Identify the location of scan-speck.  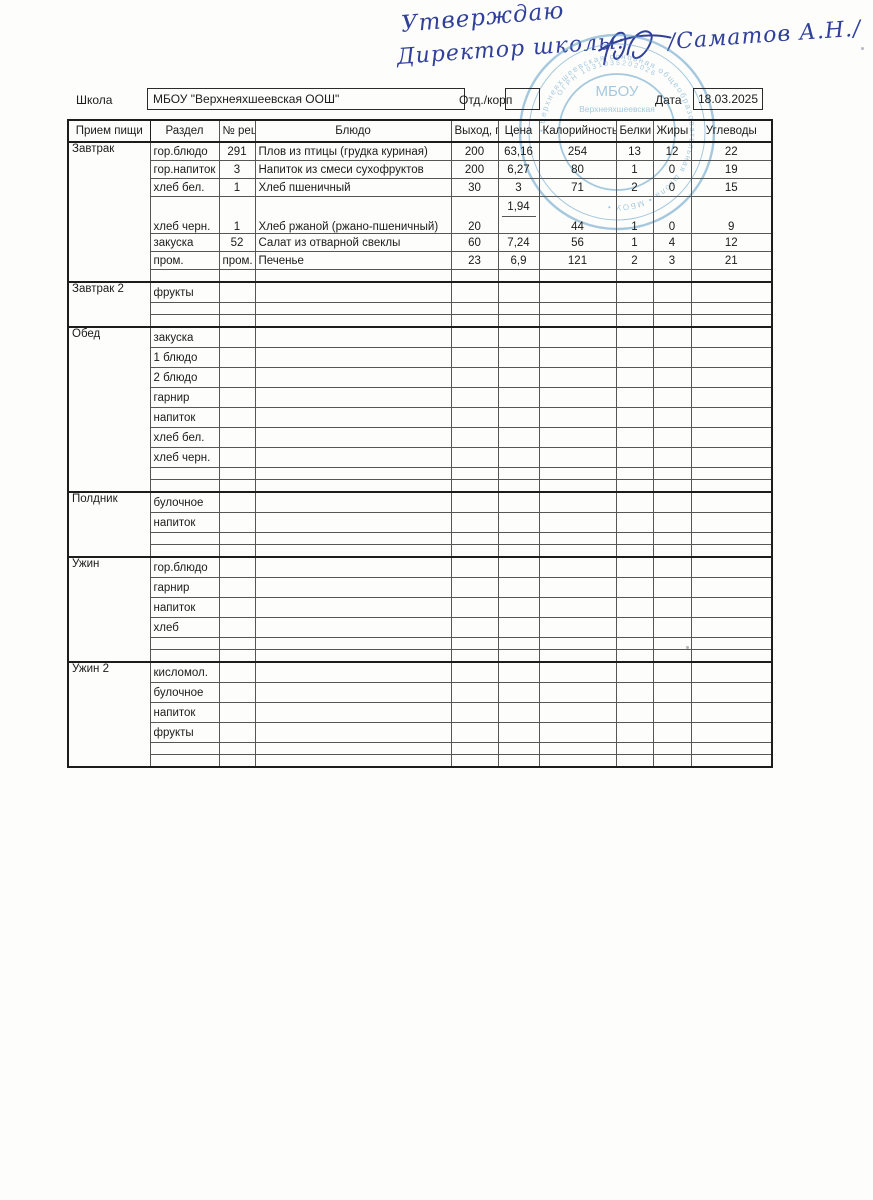
(687, 647).